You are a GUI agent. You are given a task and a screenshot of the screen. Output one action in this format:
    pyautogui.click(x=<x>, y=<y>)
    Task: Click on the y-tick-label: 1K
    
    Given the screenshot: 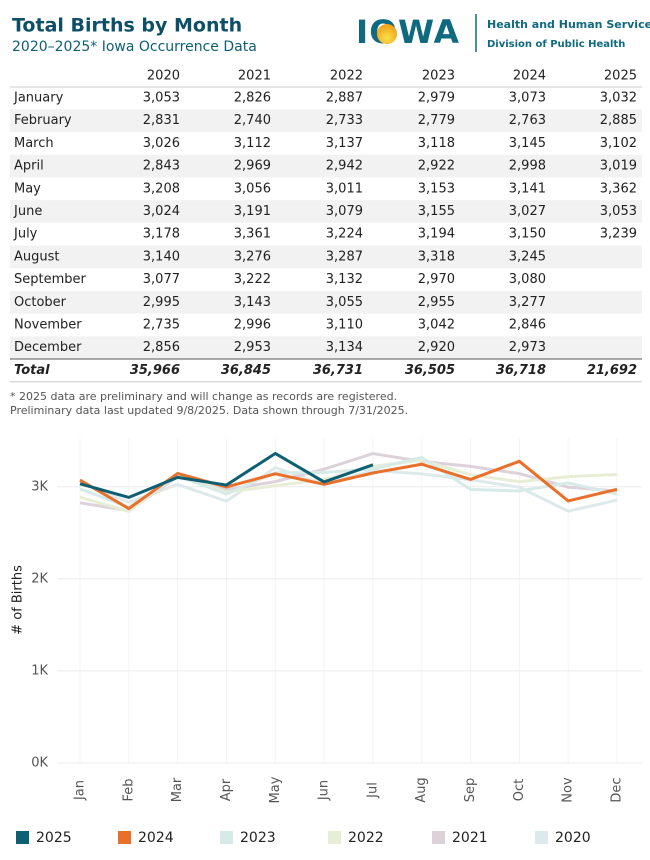 What is the action you would take?
    pyautogui.click(x=39, y=670)
    